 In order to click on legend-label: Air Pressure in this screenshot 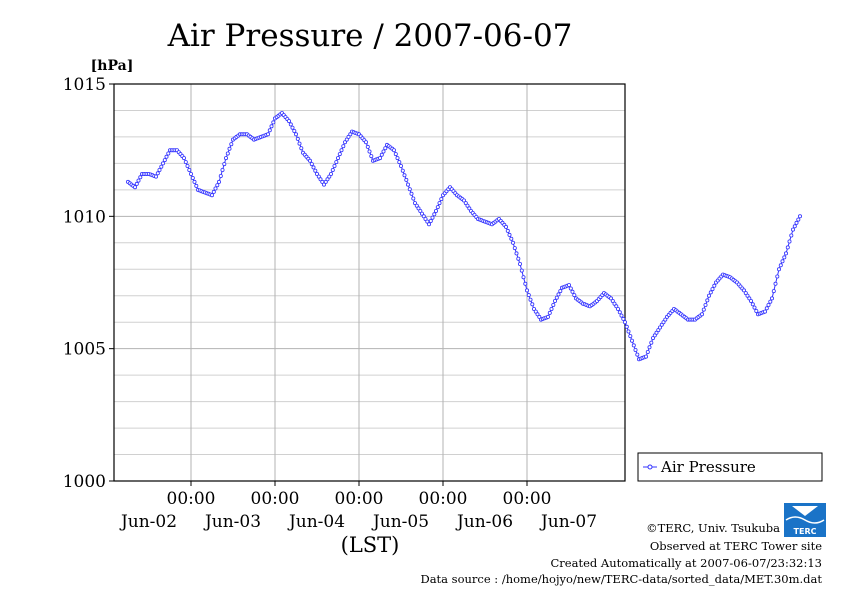, I will do `click(708, 467)`.